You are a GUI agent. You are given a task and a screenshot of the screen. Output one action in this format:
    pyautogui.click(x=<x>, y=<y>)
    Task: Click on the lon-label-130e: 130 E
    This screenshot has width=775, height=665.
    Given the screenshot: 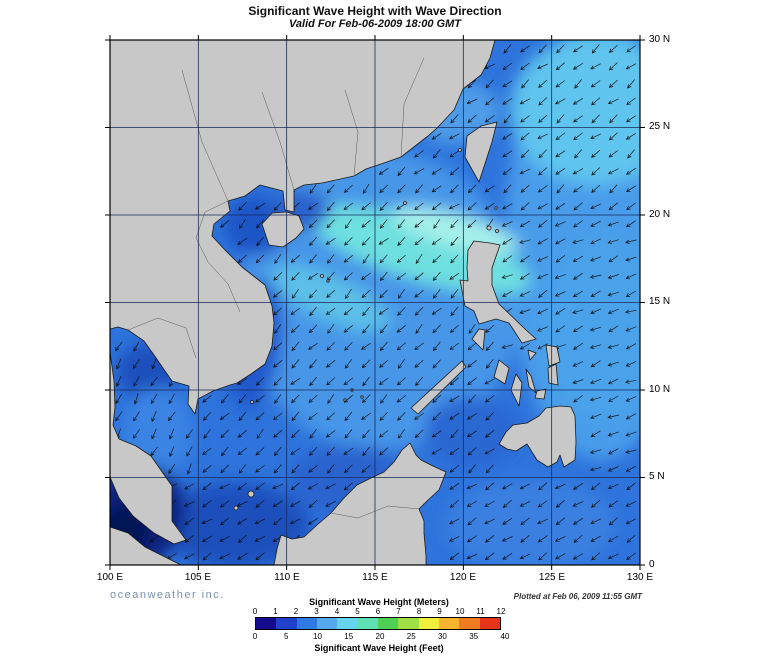 What is the action you would take?
    pyautogui.click(x=640, y=577)
    